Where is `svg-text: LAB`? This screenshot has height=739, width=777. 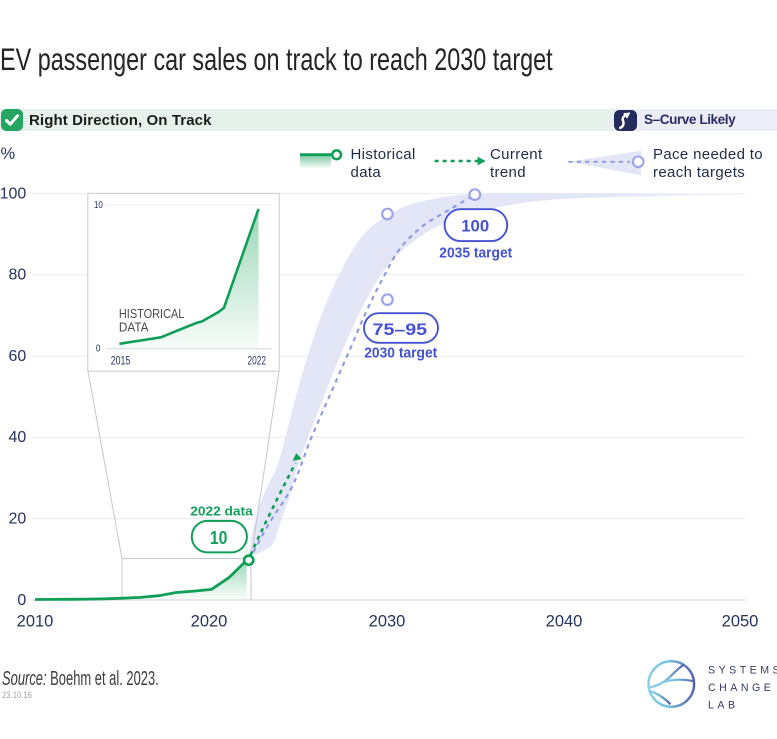 svg-text: LAB is located at coordinates (723, 705).